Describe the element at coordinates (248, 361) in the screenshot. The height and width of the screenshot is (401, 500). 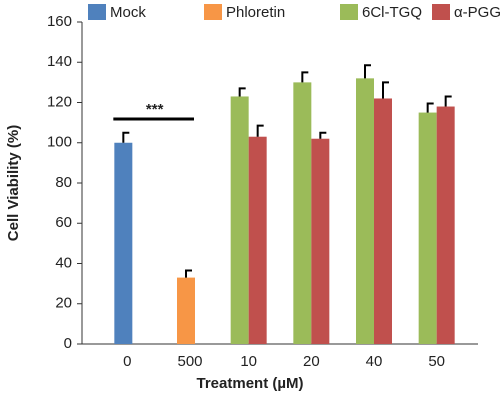
I see `x-tick-label: 10` at that location.